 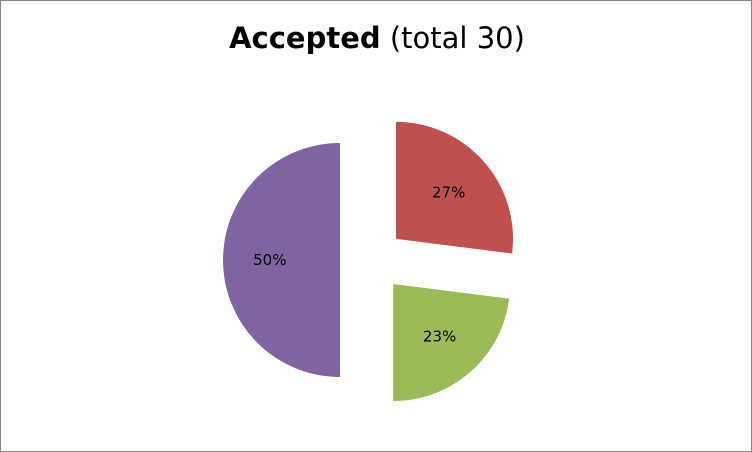 I want to click on chart-title-bold: Accepted, so click(x=305, y=38).